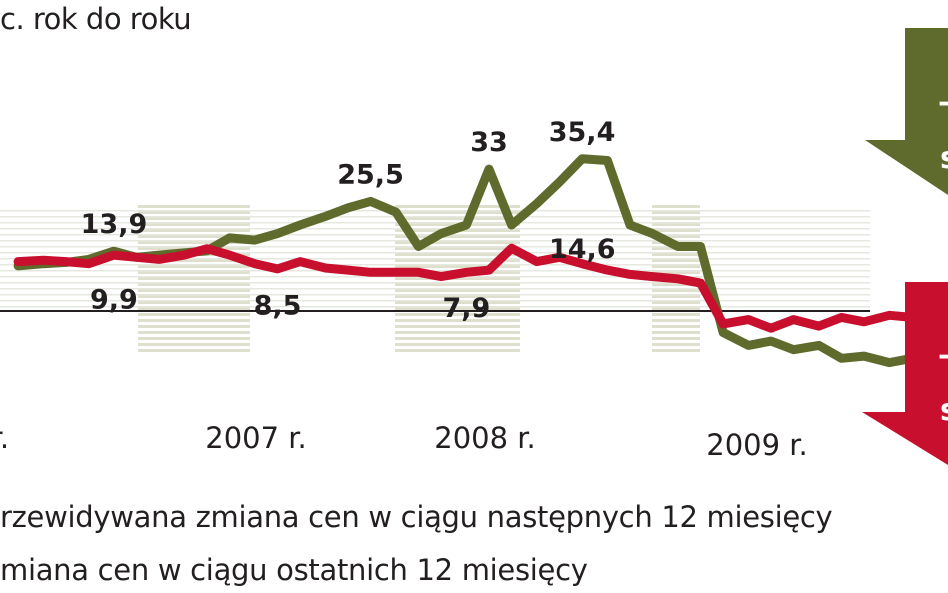 The height and width of the screenshot is (593, 948). I want to click on value-label: 25,5, so click(370, 174).